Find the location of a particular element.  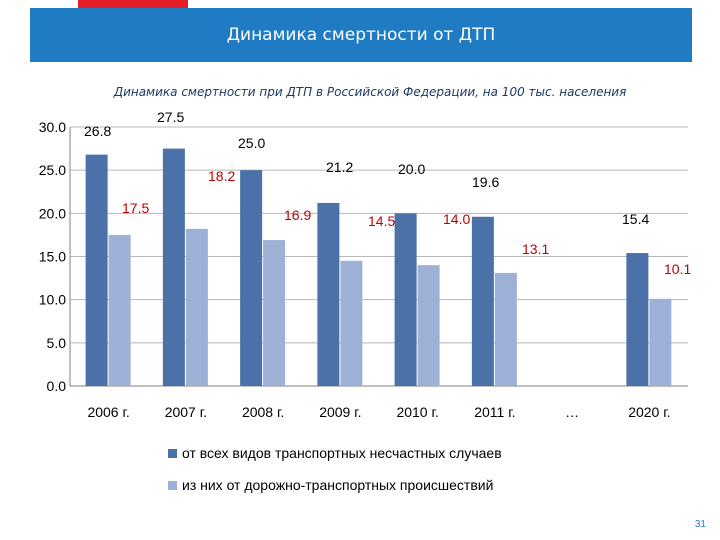

x-tick-label: 2008 г. is located at coordinates (263, 412).